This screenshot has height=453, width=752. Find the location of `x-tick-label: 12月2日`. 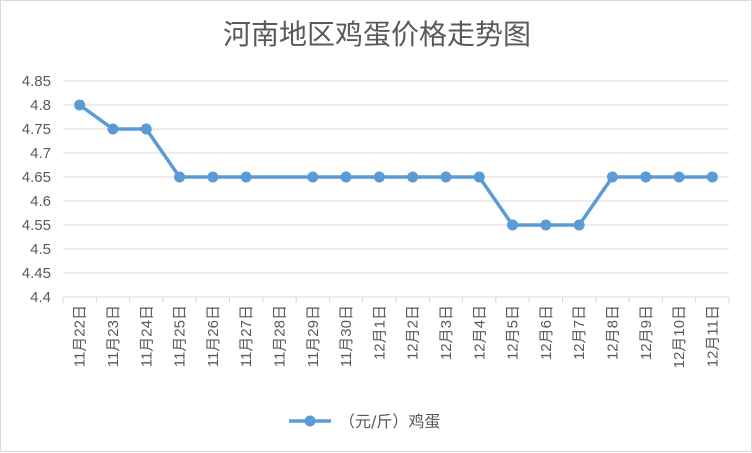

x-tick-label: 12月2日 is located at coordinates (413, 332).